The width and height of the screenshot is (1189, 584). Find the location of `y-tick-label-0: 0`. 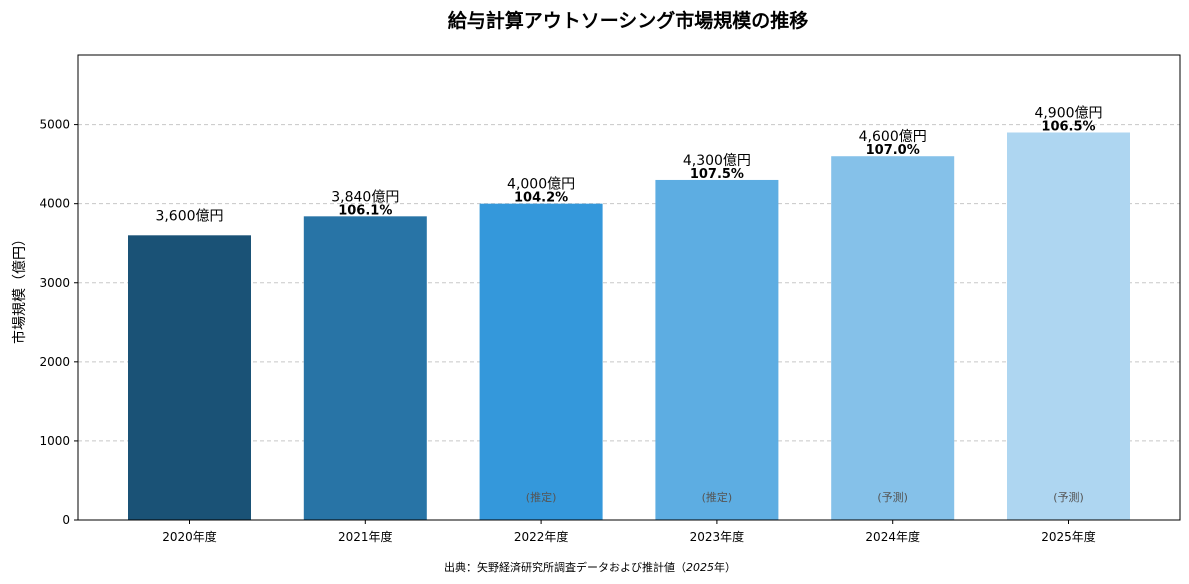

y-tick-label-0: 0 is located at coordinates (66, 520).